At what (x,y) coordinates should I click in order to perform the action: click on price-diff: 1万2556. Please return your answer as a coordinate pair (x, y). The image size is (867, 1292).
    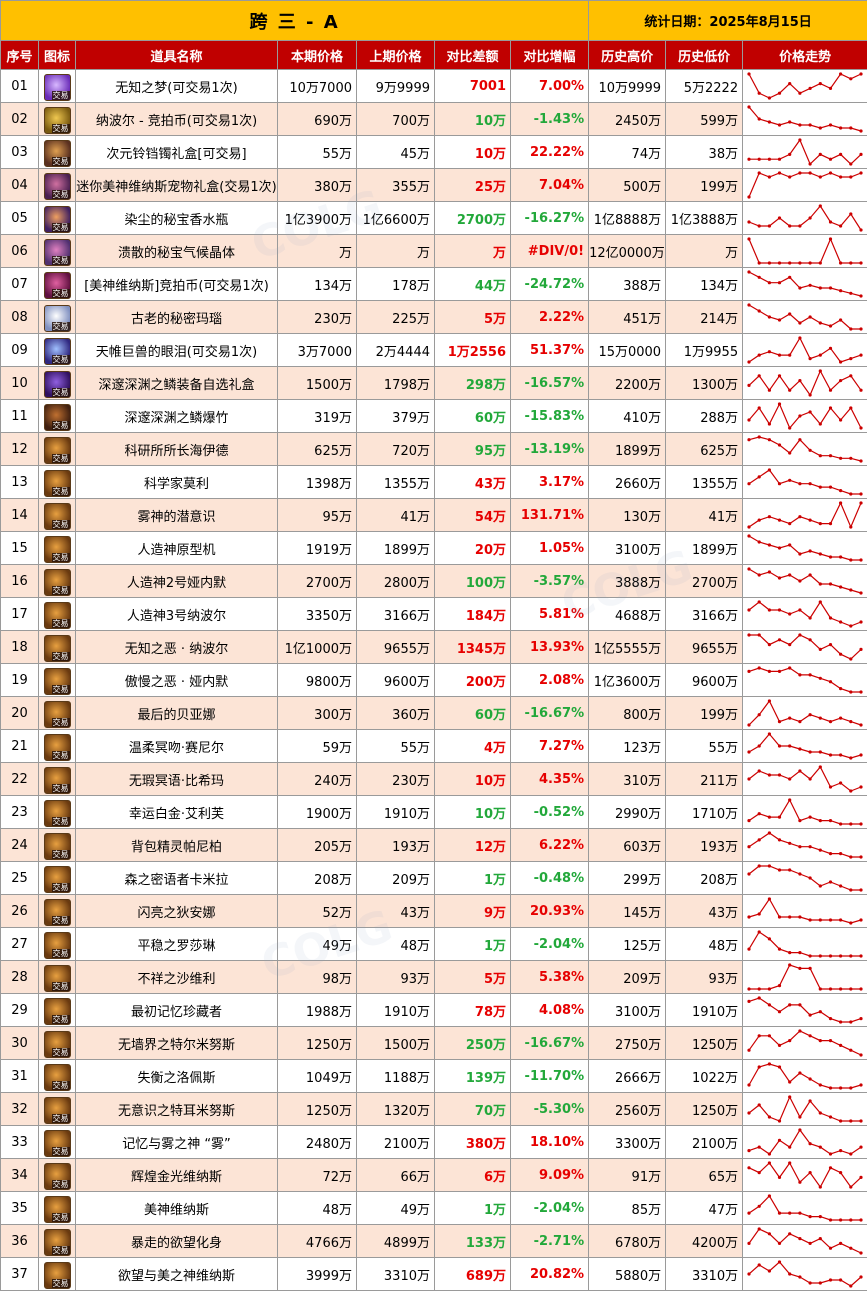
    Looking at the image, I should click on (472, 350).